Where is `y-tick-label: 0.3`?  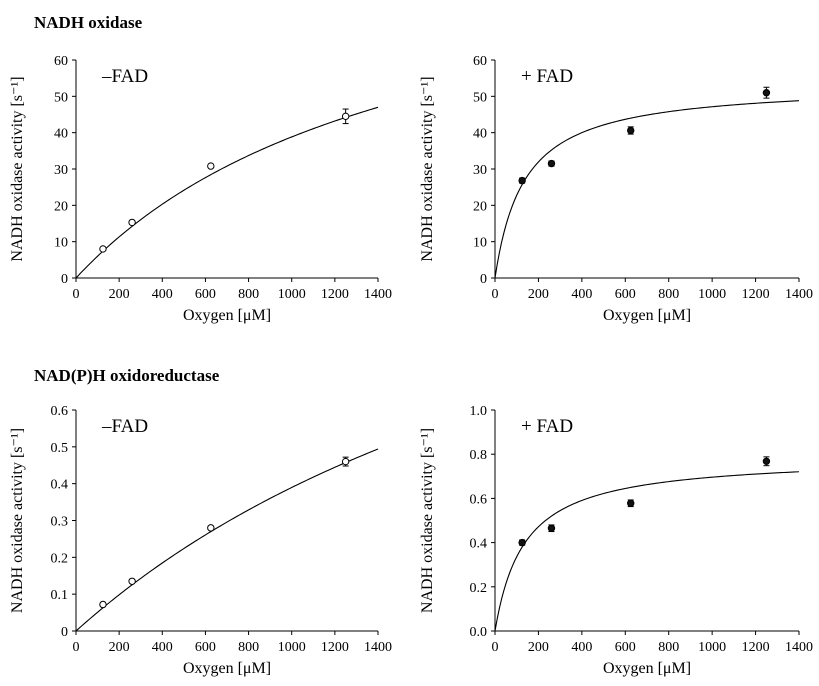
y-tick-label: 0.3 is located at coordinates (60, 522).